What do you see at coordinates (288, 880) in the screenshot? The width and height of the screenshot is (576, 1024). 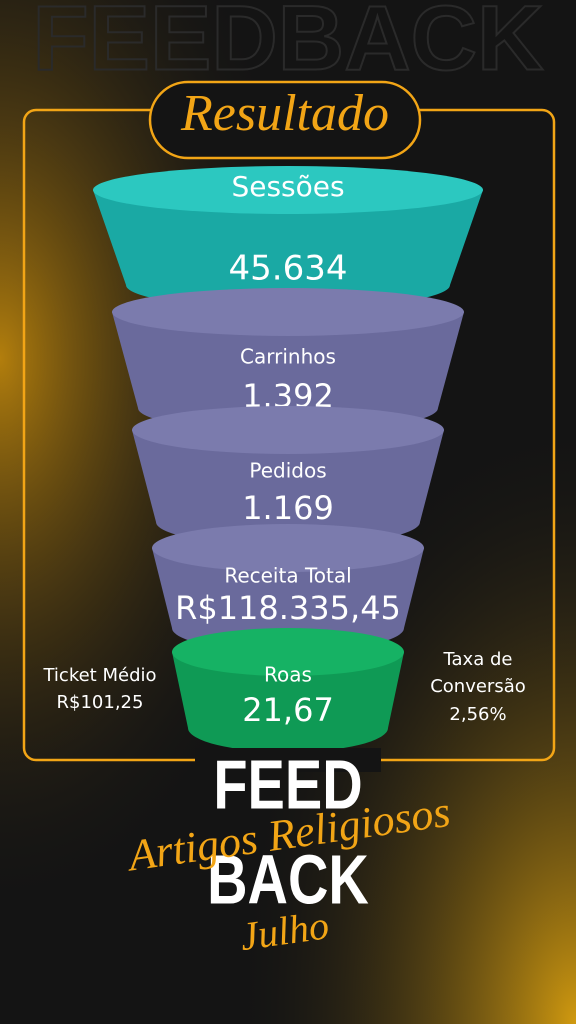 I see `footer-word: BACK` at bounding box center [288, 880].